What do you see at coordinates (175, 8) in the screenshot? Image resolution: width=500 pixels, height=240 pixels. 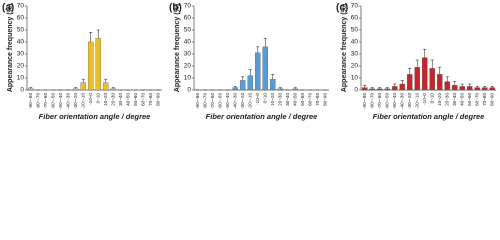 I see `panel-label: (b)` at bounding box center [175, 8].